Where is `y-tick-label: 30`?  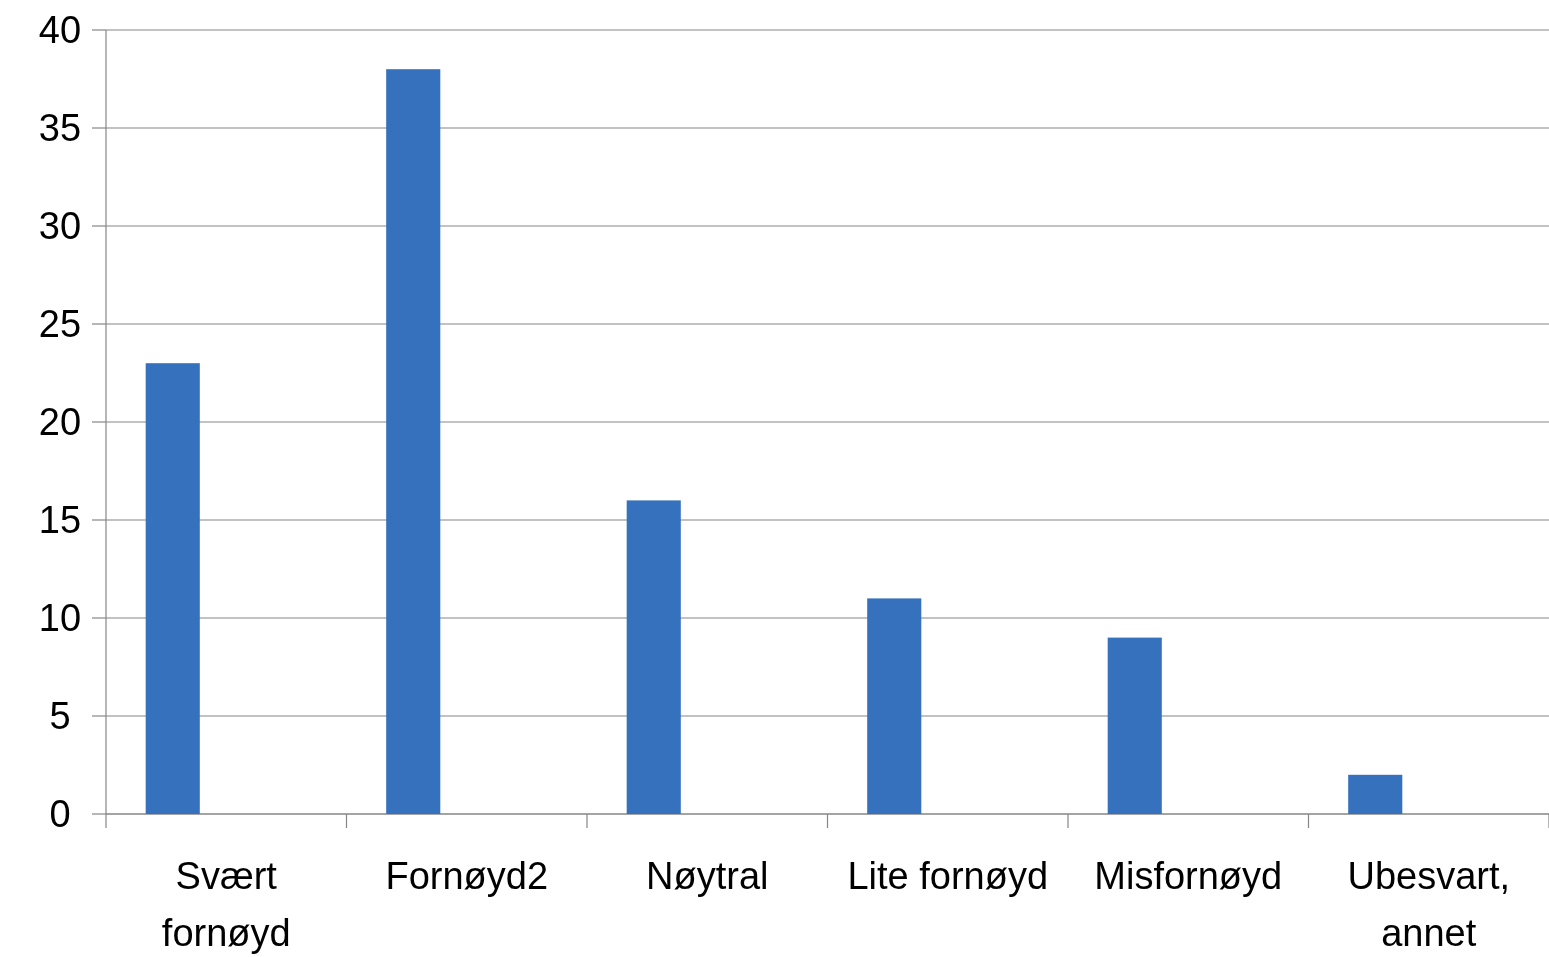
y-tick-label: 30 is located at coordinates (60, 226).